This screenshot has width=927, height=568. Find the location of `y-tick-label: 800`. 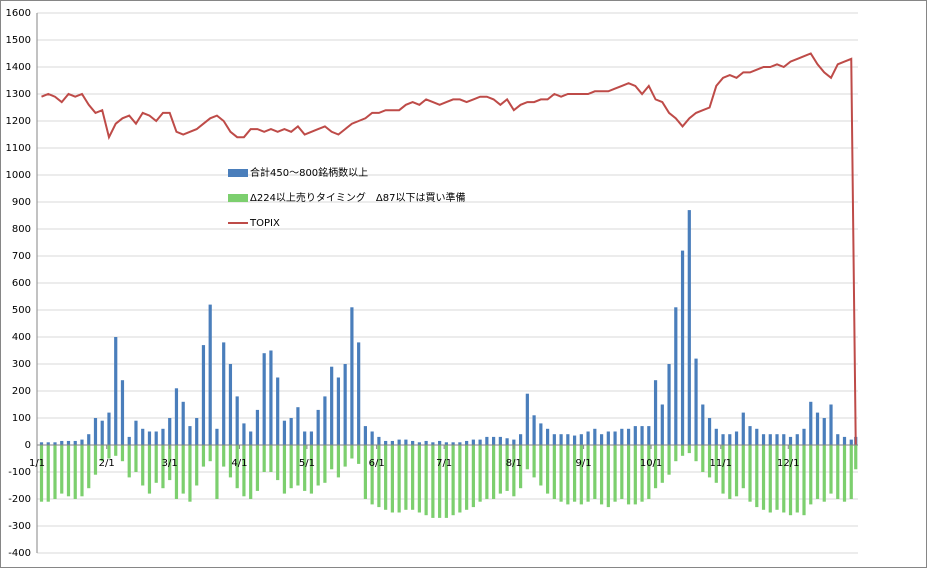

y-tick-label: 800 is located at coordinates (21, 229).